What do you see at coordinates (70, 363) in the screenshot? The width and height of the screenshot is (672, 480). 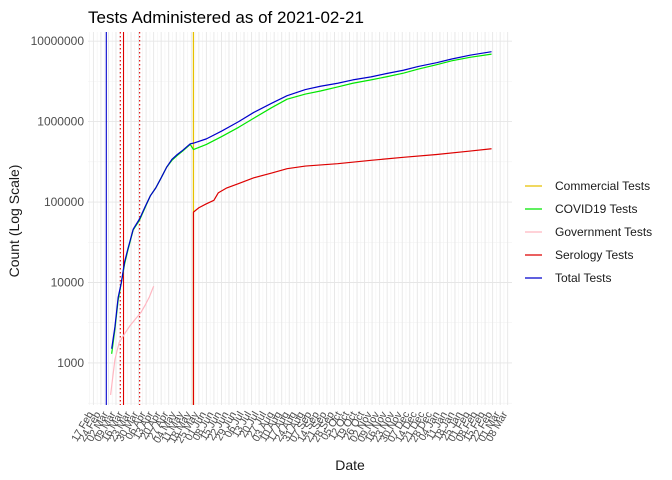 I see `y-tick-label: 1000` at bounding box center [70, 363].